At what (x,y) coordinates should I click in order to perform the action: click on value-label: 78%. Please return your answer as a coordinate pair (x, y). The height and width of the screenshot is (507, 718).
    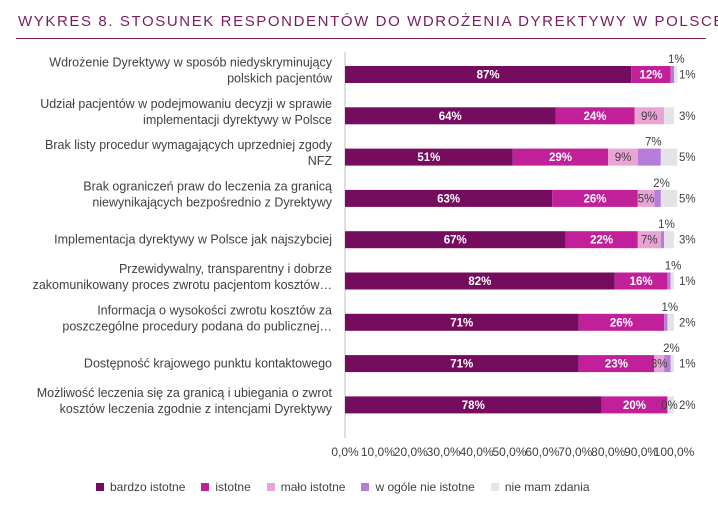
    Looking at the image, I should click on (473, 406).